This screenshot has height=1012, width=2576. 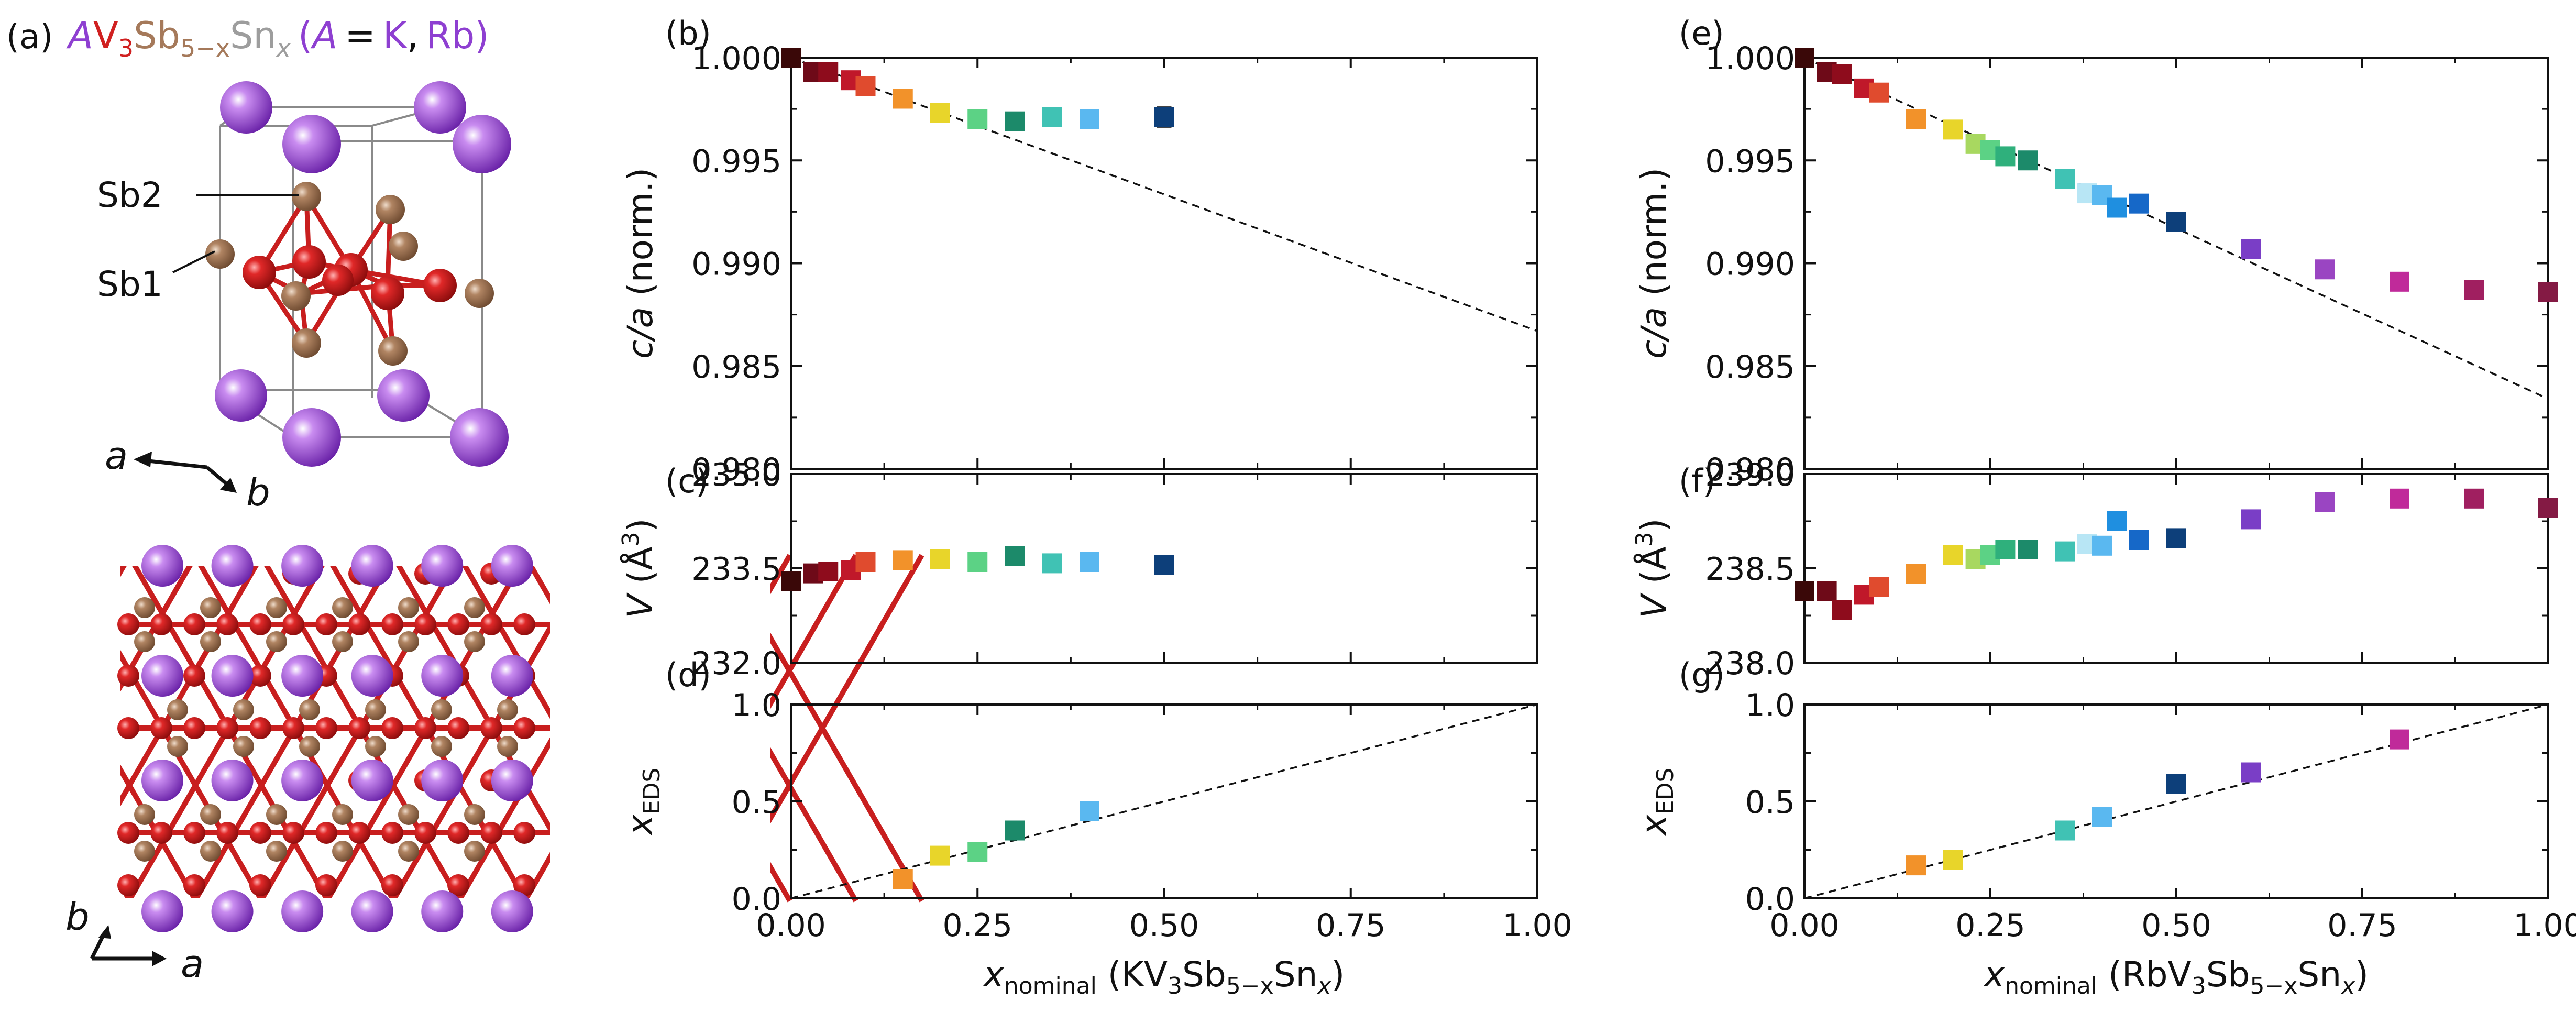 What do you see at coordinates (130, 195) in the screenshot?
I see `label-sb2: Sb2` at bounding box center [130, 195].